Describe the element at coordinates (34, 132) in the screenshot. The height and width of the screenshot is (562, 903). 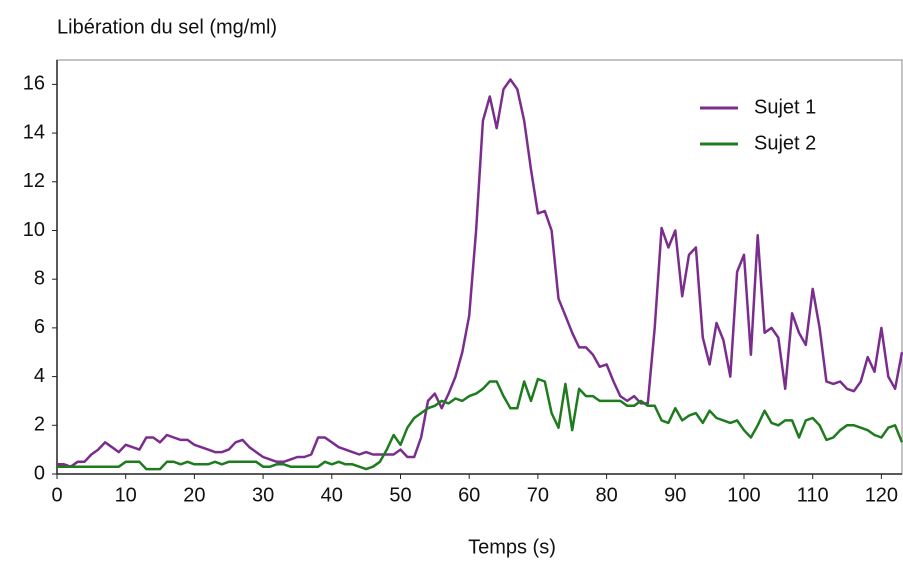
I see `y-tick-label: 14` at that location.